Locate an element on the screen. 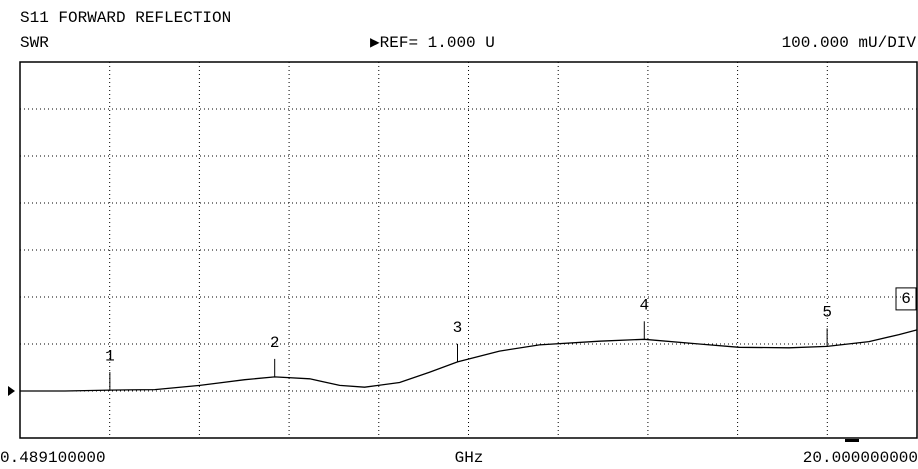  marker-label: 5 is located at coordinates (827, 313).